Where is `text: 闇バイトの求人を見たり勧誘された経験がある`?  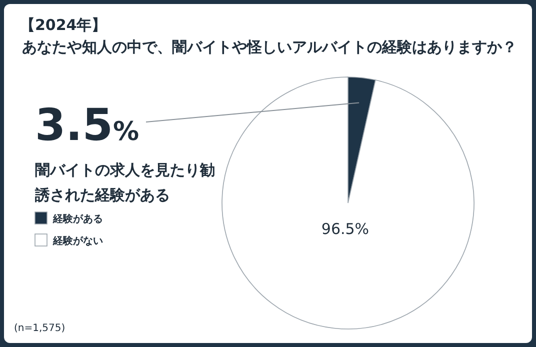 text: 闇バイトの求人を見たり勧誘された経験がある is located at coordinates (124, 182).